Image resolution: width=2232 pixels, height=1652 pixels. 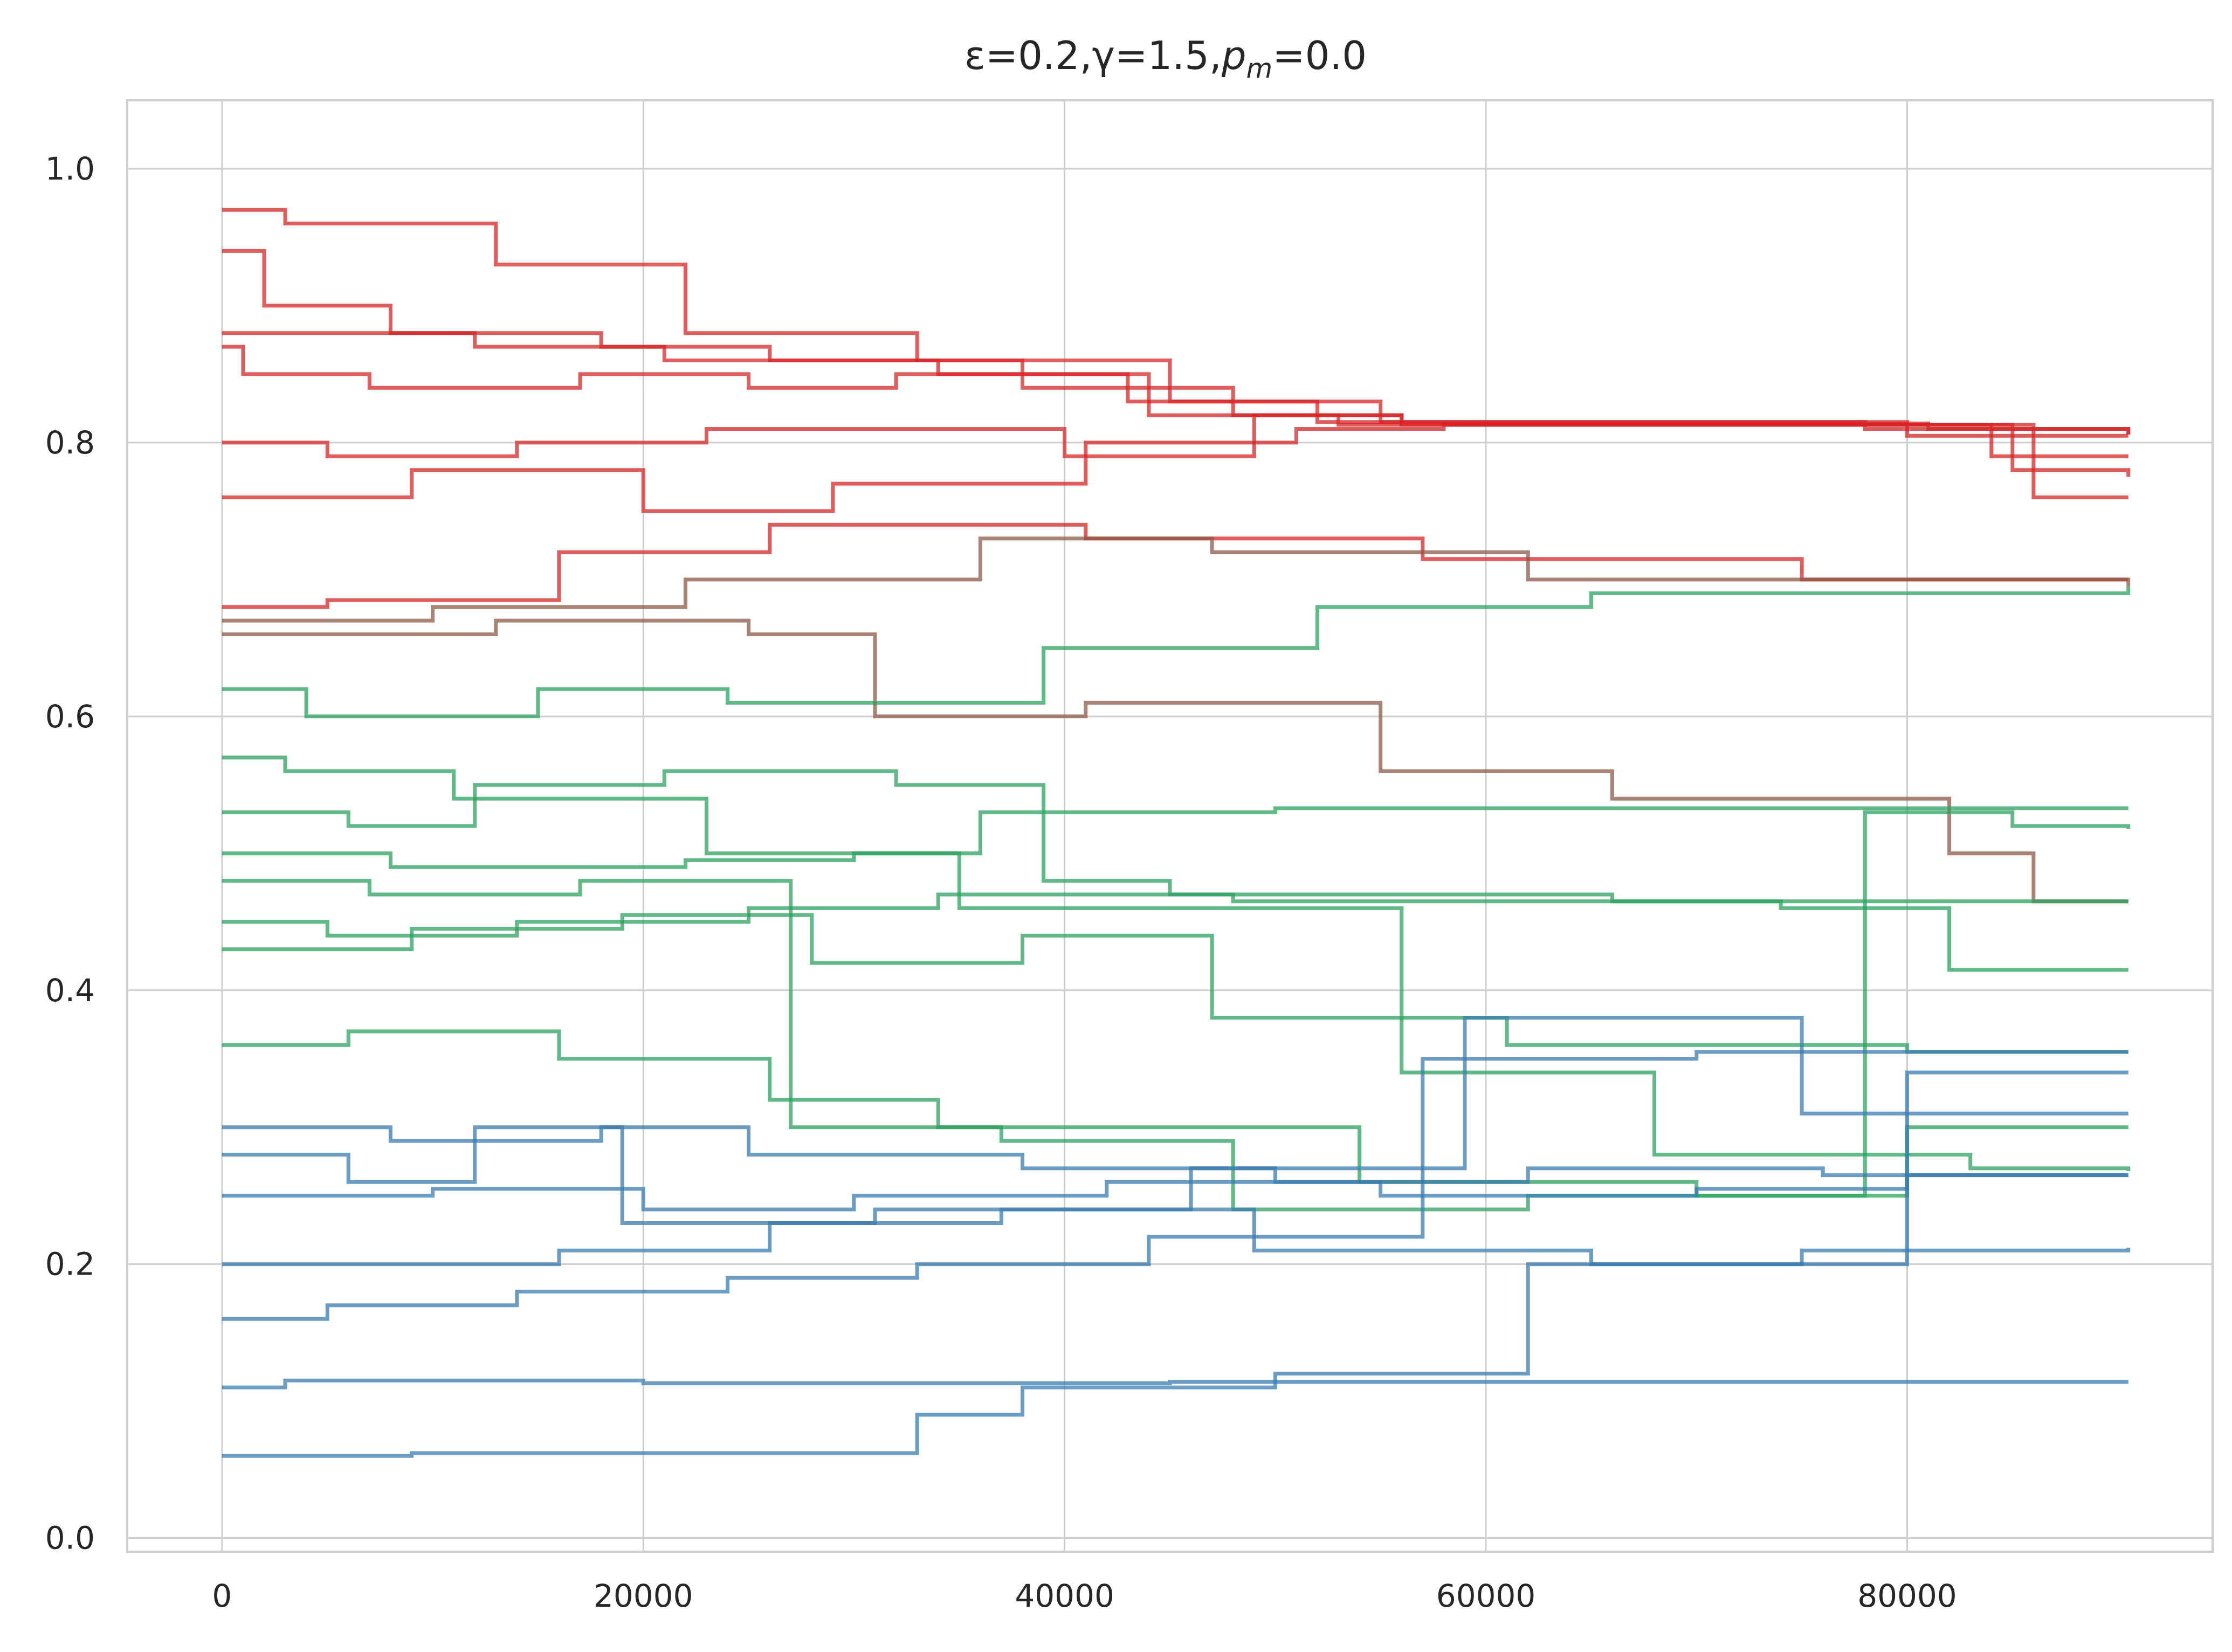 I want to click on y-tick-label: 0.2, so click(x=70, y=1264).